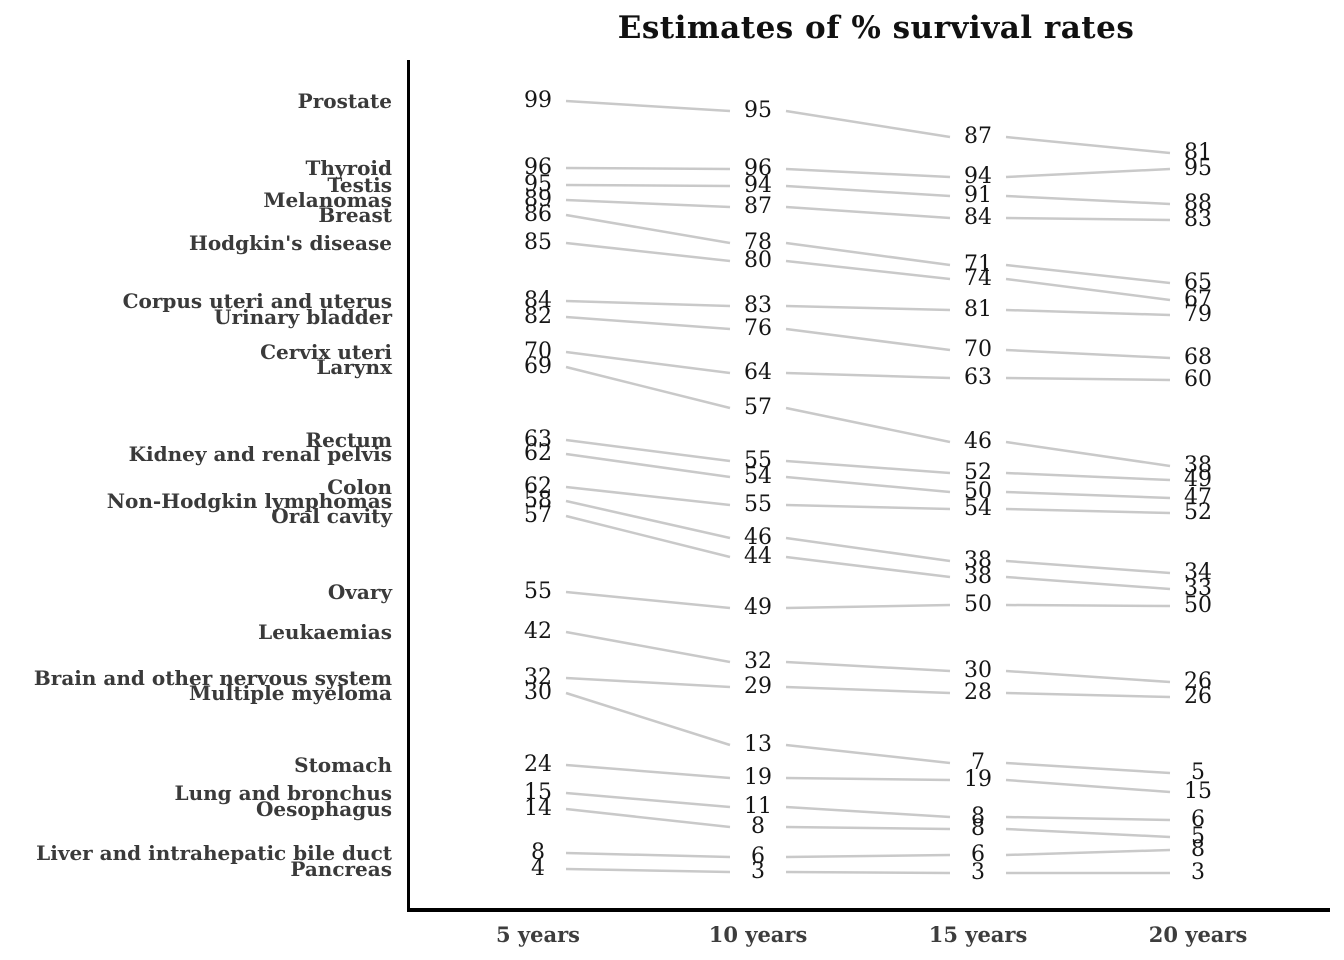  What do you see at coordinates (538, 199) in the screenshot?
I see `value-label: 89` at bounding box center [538, 199].